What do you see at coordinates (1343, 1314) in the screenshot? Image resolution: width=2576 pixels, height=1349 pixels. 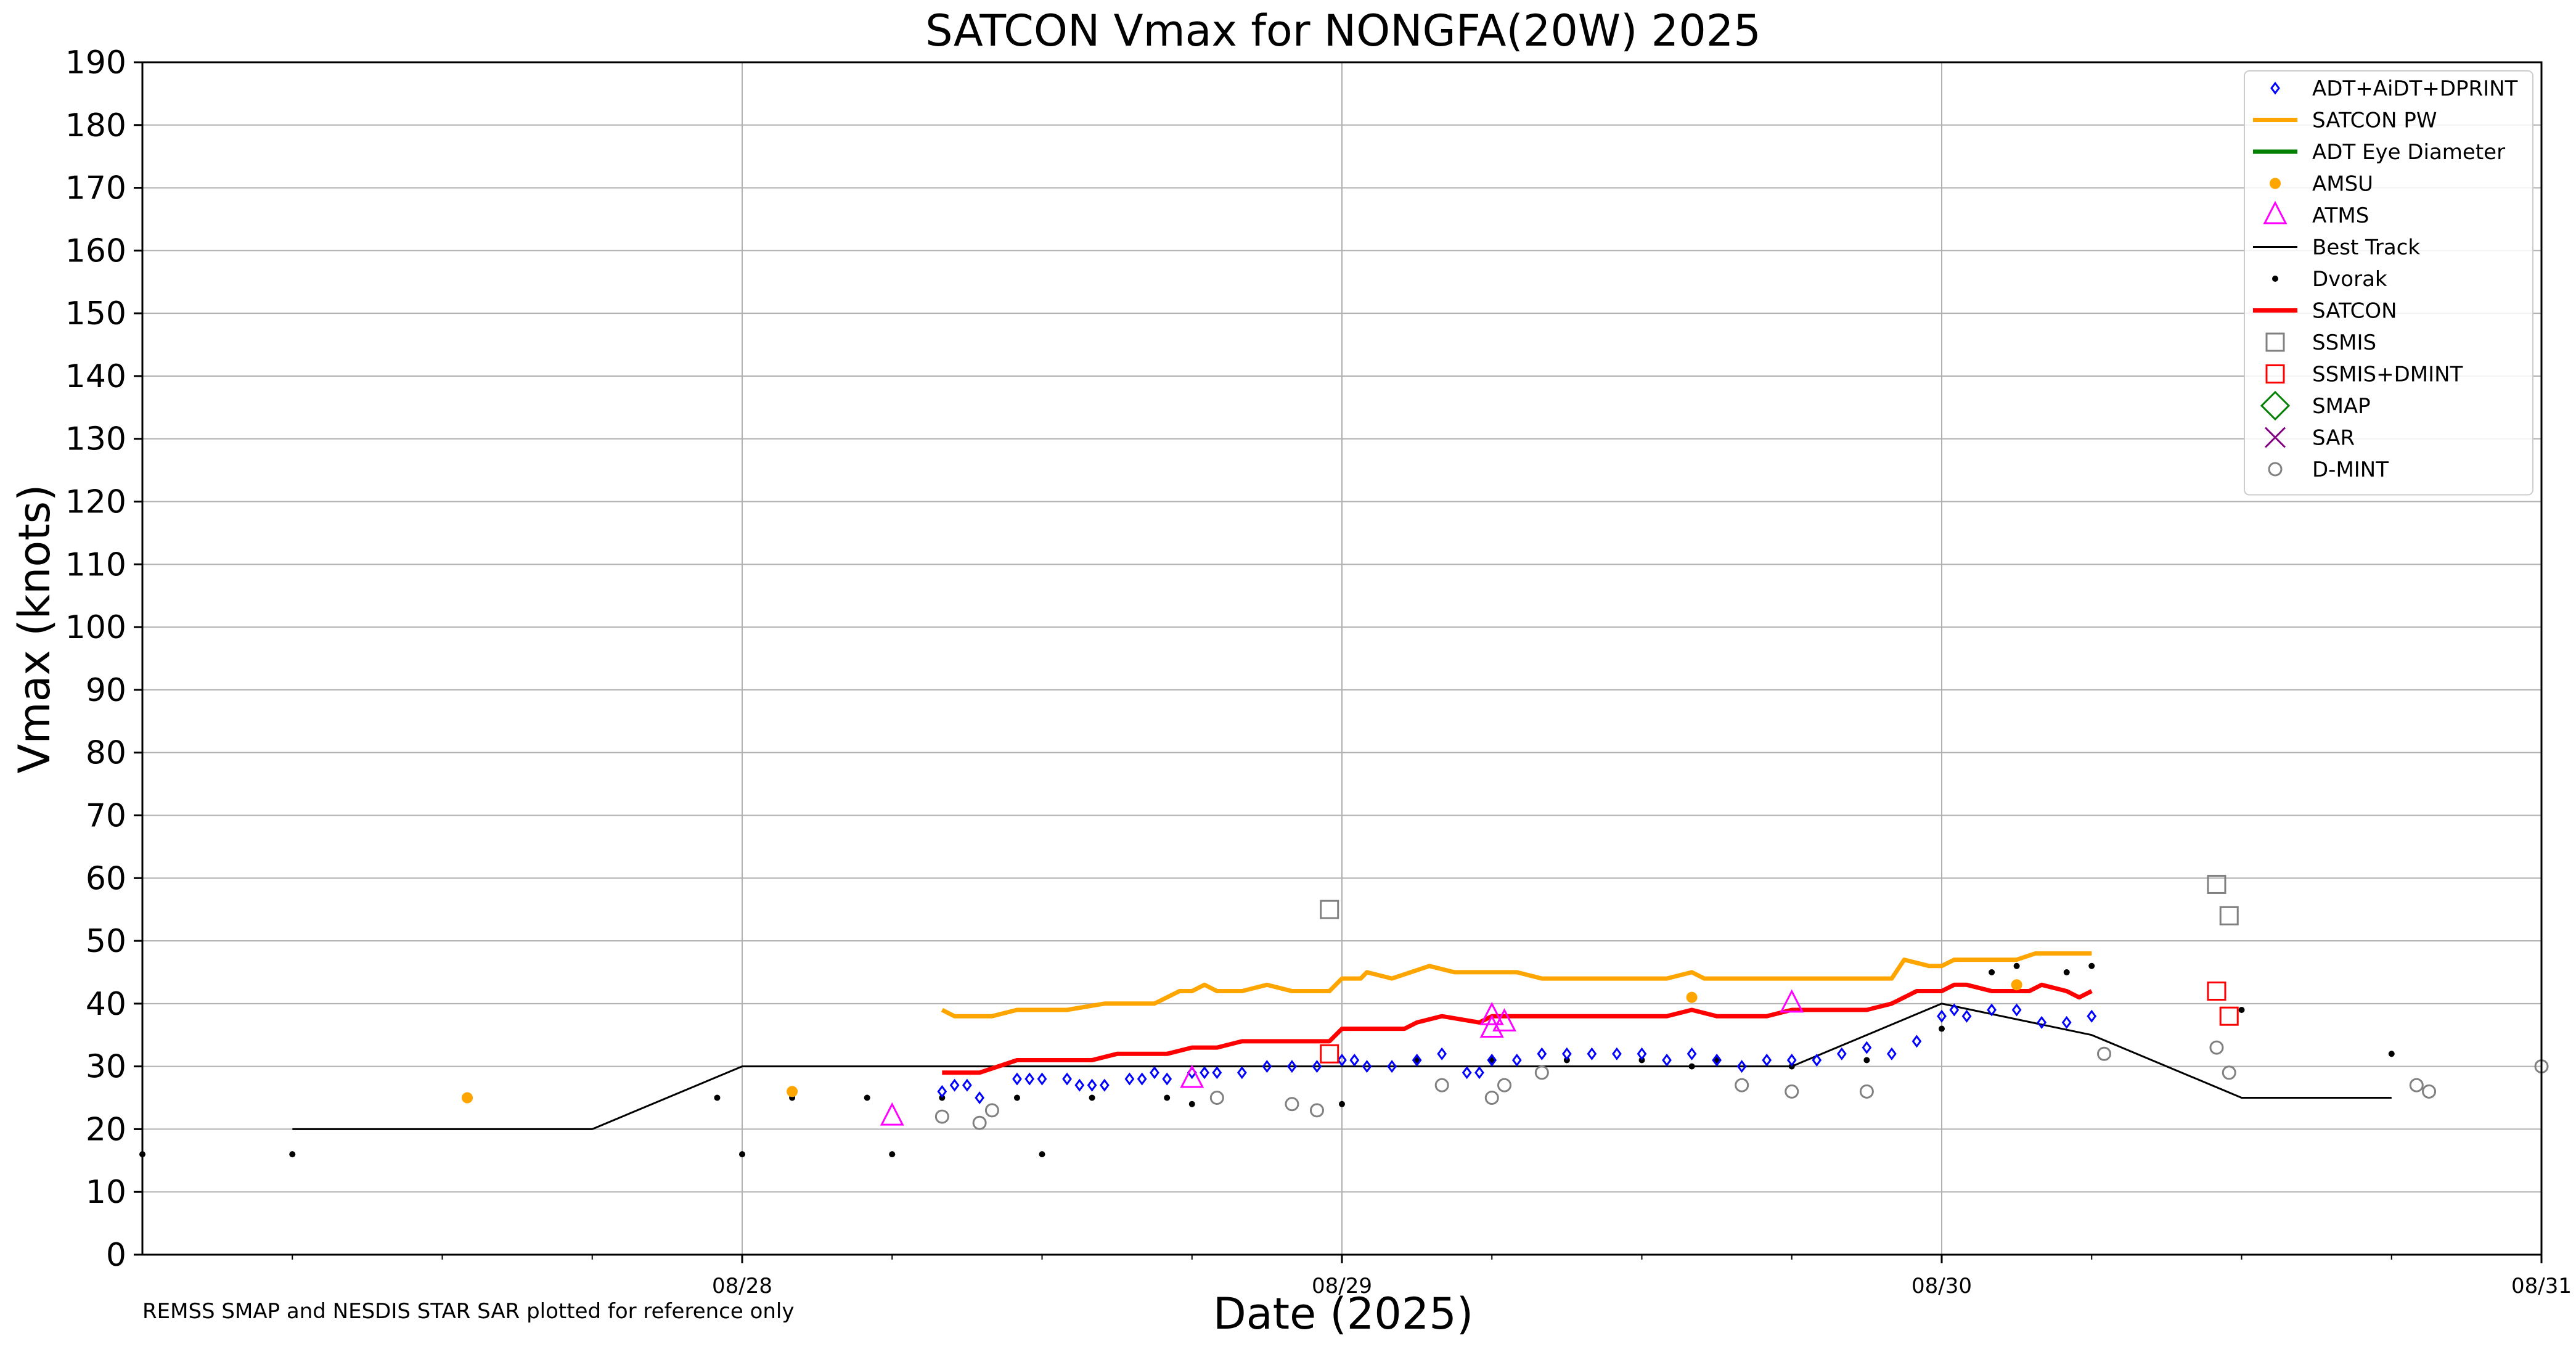 I see `x-axis-label: Date (2025)` at bounding box center [1343, 1314].